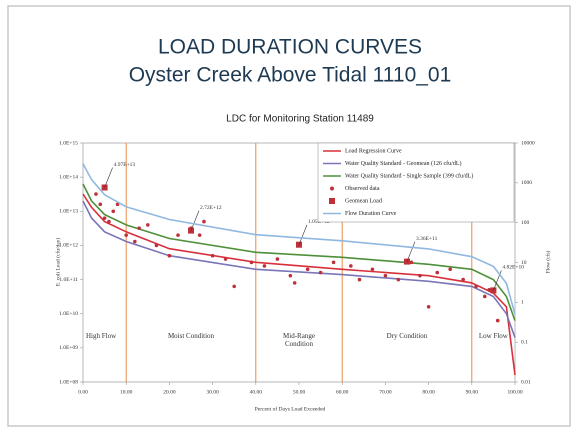  What do you see at coordinates (126, 392) in the screenshot?
I see `x-tick-label: 10.00` at bounding box center [126, 392].